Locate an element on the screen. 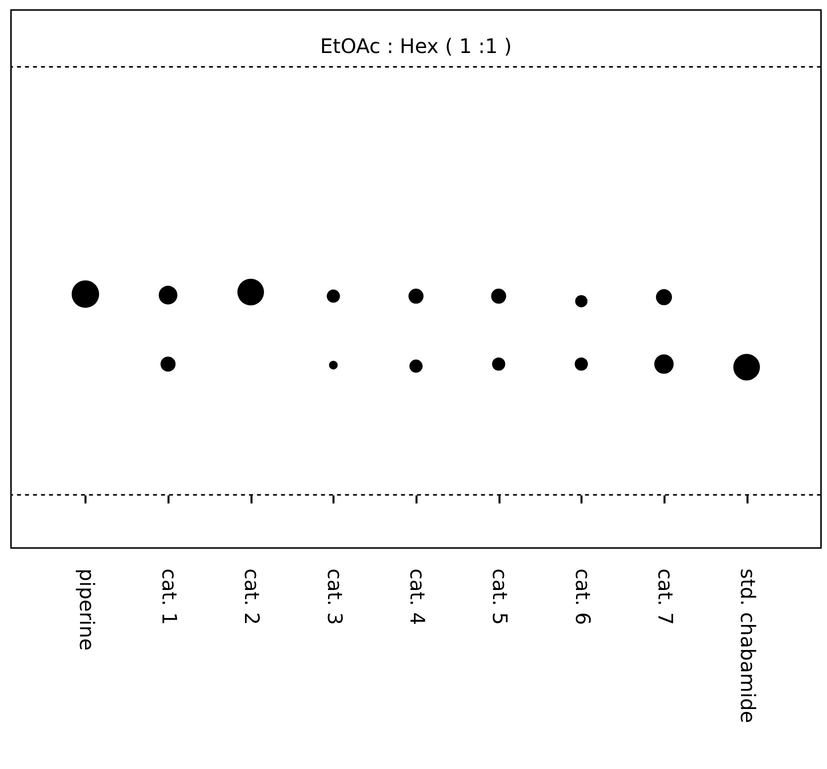 The image size is (827, 769). x-tick-label: cat. 3 is located at coordinates (334, 597).